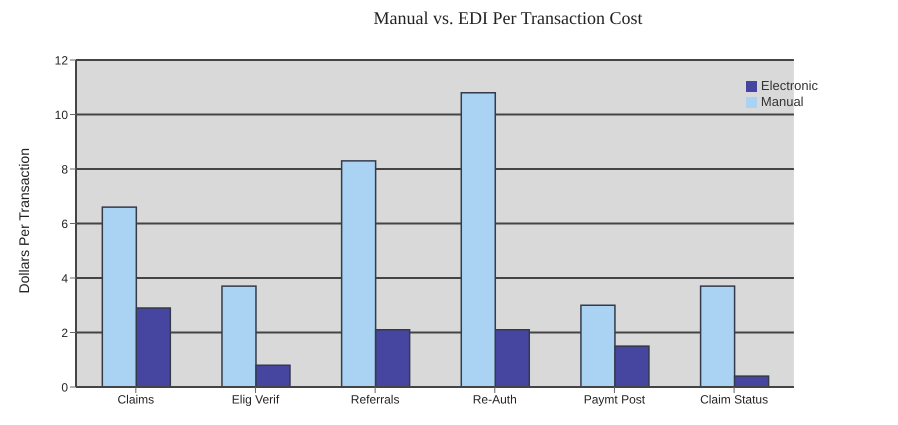  Describe the element at coordinates (64, 333) in the screenshot. I see `y-tick-label: 2` at that location.